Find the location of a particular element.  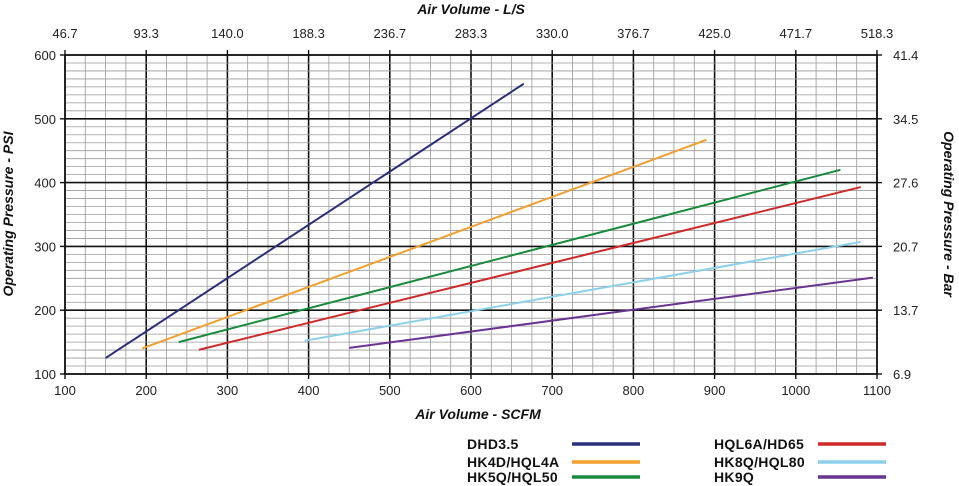

y-tick-label: 100 is located at coordinates (45, 374).